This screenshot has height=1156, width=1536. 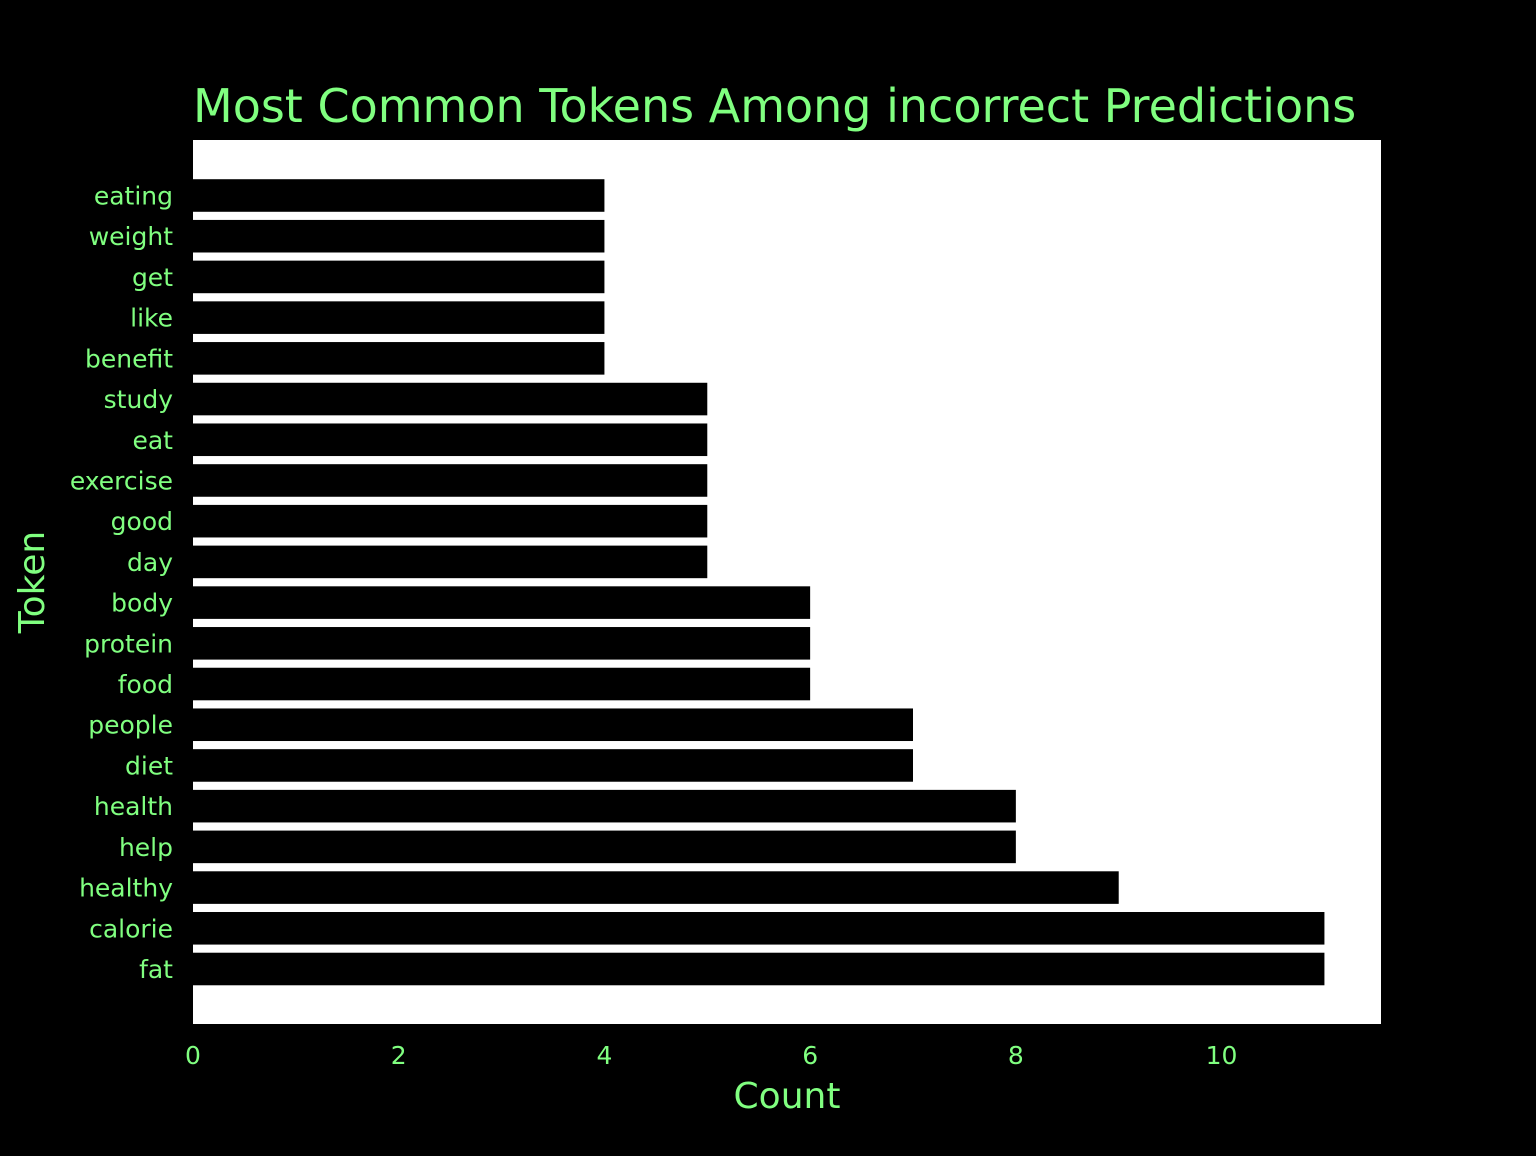 I want to click on bar-help, so click(x=604, y=847).